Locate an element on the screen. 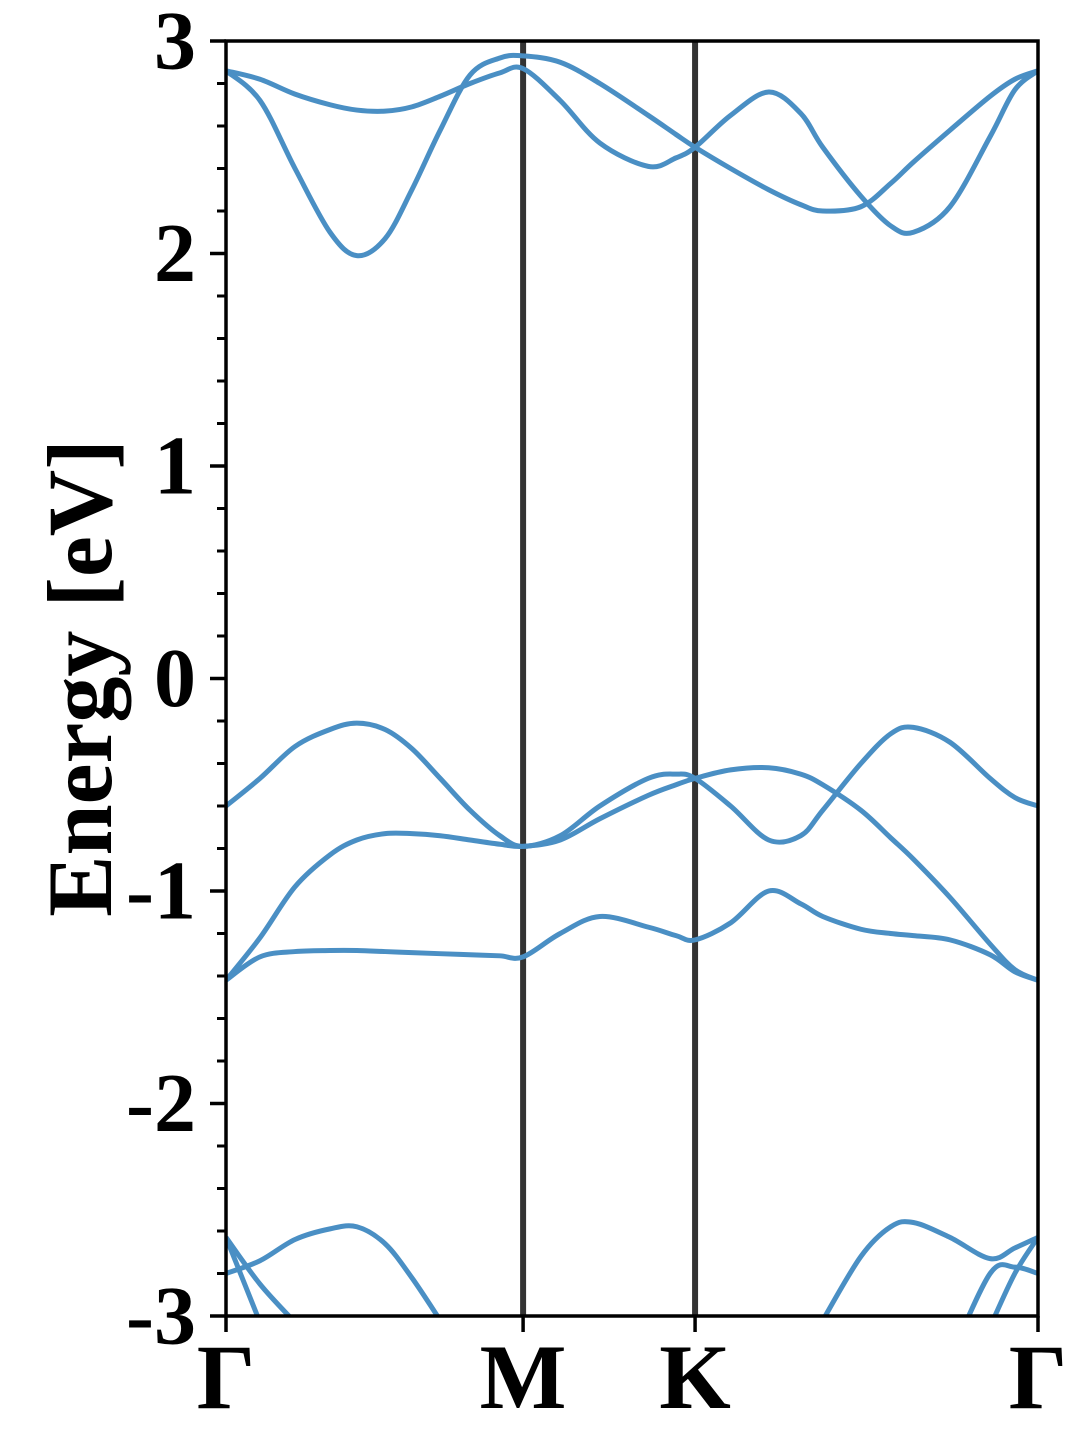  y-tick-label: -3 is located at coordinates (161, 1316).